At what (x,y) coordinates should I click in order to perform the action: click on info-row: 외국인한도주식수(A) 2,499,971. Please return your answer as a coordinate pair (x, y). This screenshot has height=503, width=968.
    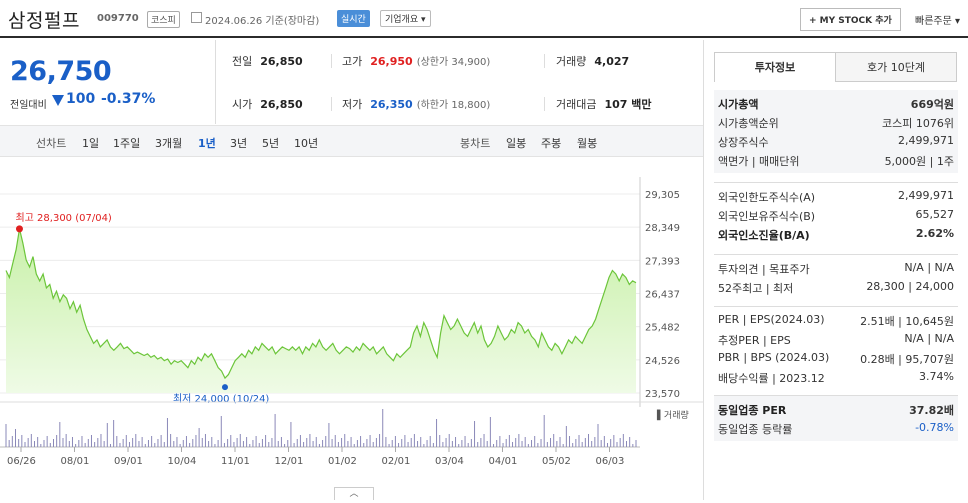
    Looking at the image, I should click on (836, 196).